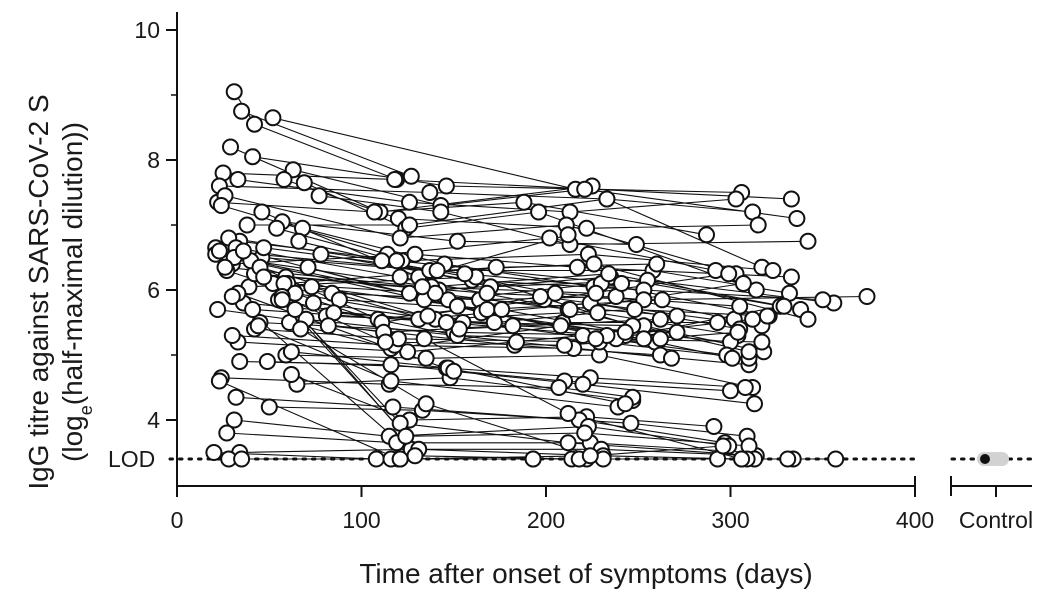 This screenshot has width=1044, height=593. What do you see at coordinates (38, 291) in the screenshot?
I see `y-axis-title-line1: IgG titre against SARS-CoV-2 S` at bounding box center [38, 291].